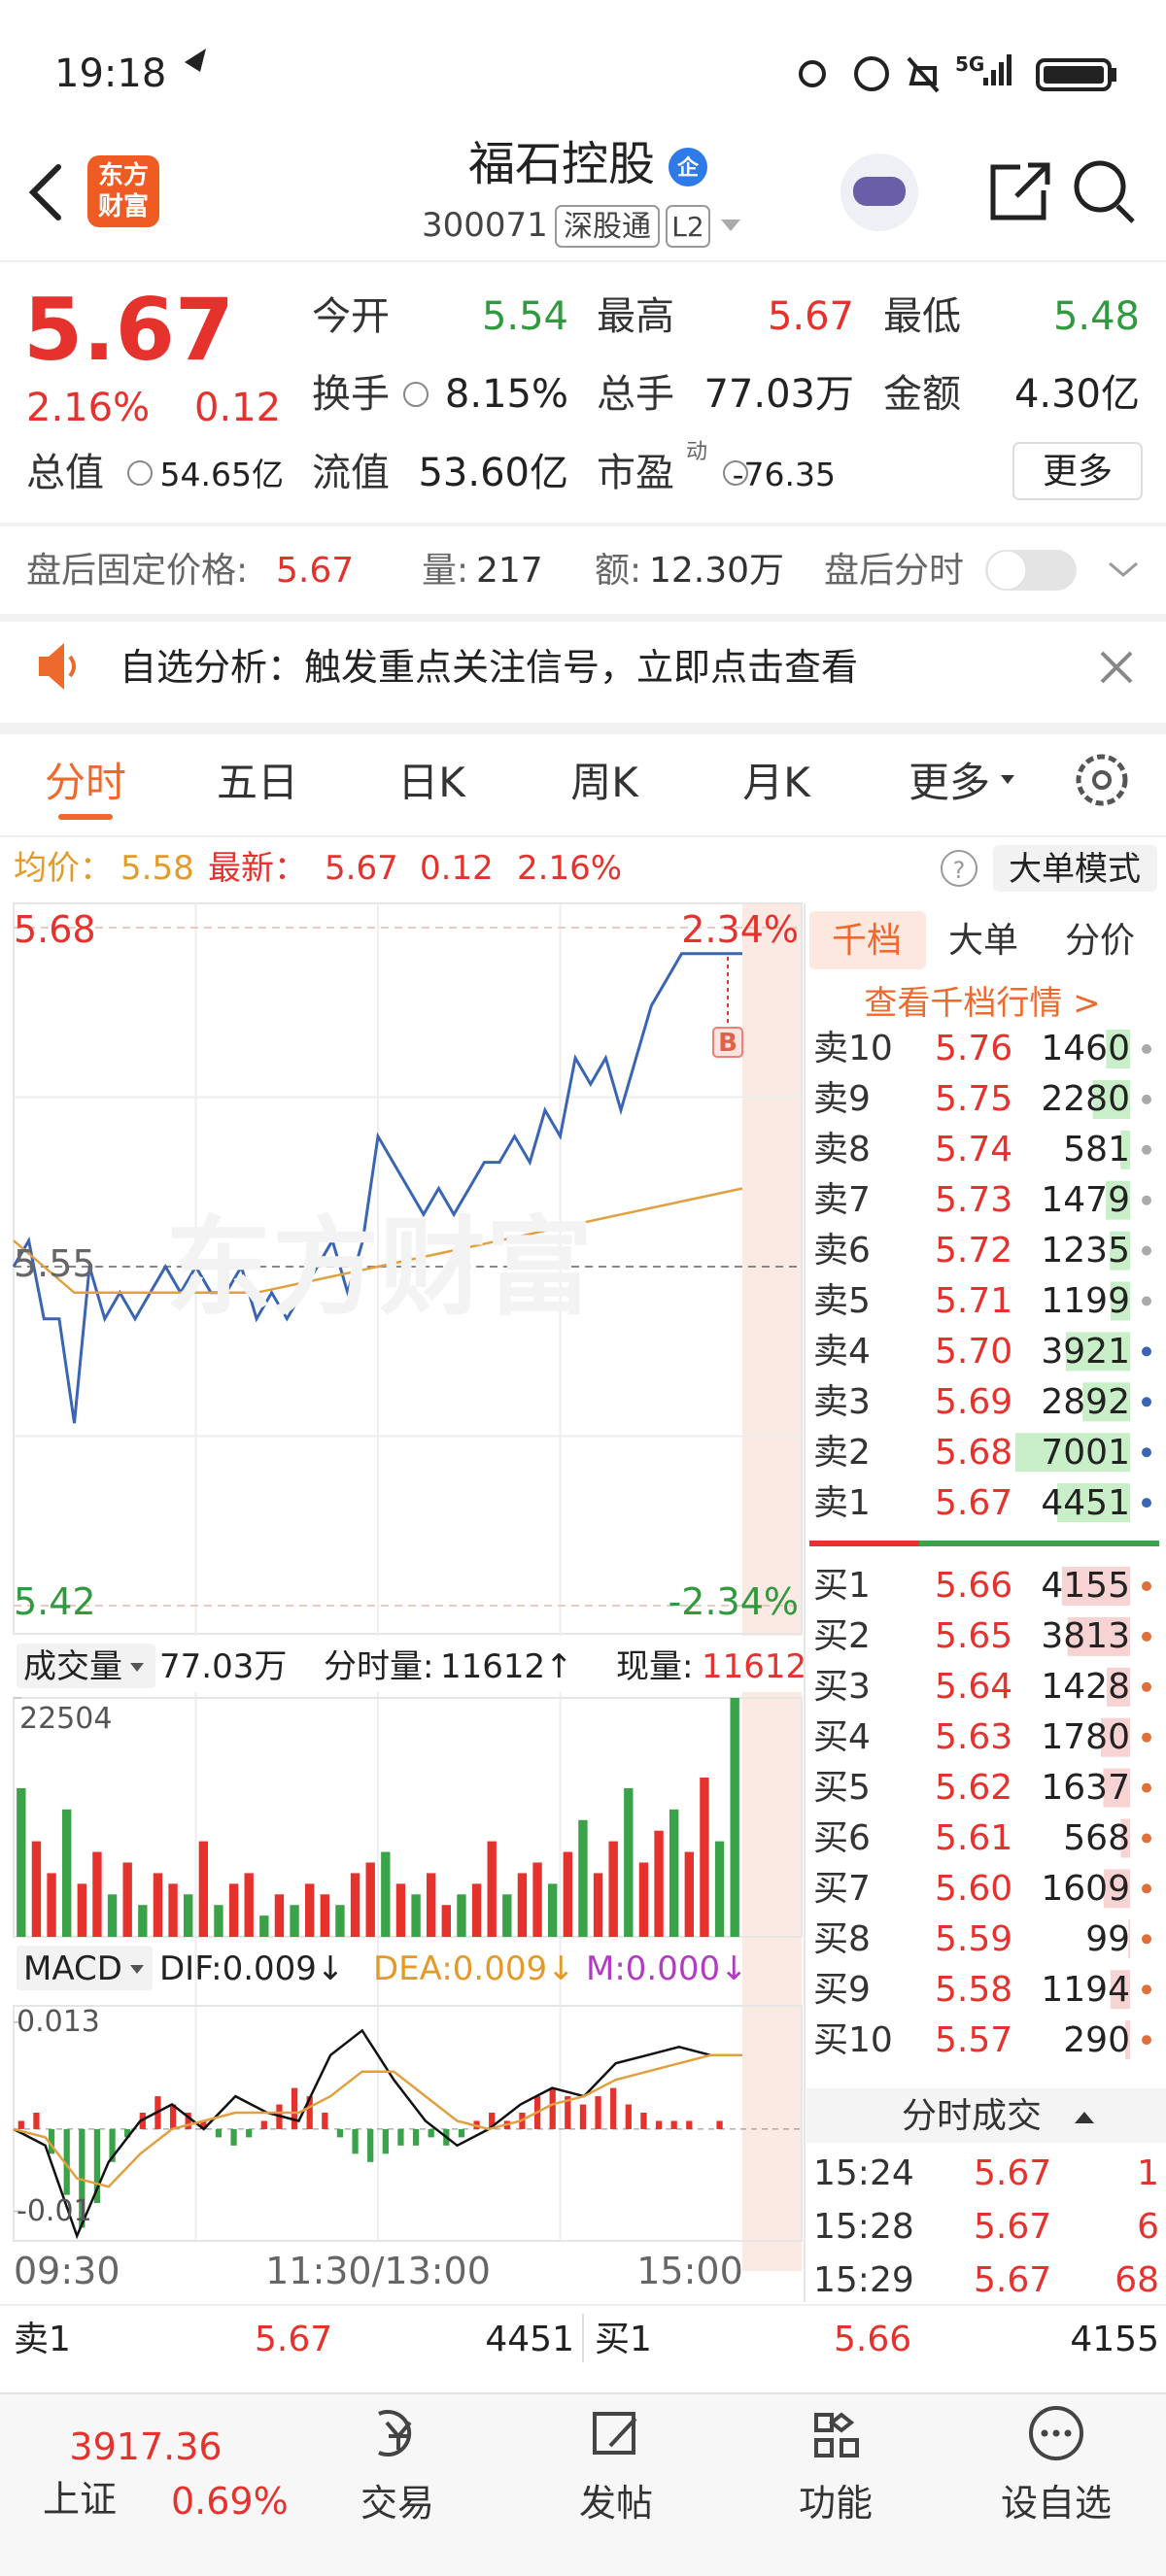 The height and width of the screenshot is (2576, 1166). What do you see at coordinates (871, 73) in the screenshot?
I see `alarm-icon` at bounding box center [871, 73].